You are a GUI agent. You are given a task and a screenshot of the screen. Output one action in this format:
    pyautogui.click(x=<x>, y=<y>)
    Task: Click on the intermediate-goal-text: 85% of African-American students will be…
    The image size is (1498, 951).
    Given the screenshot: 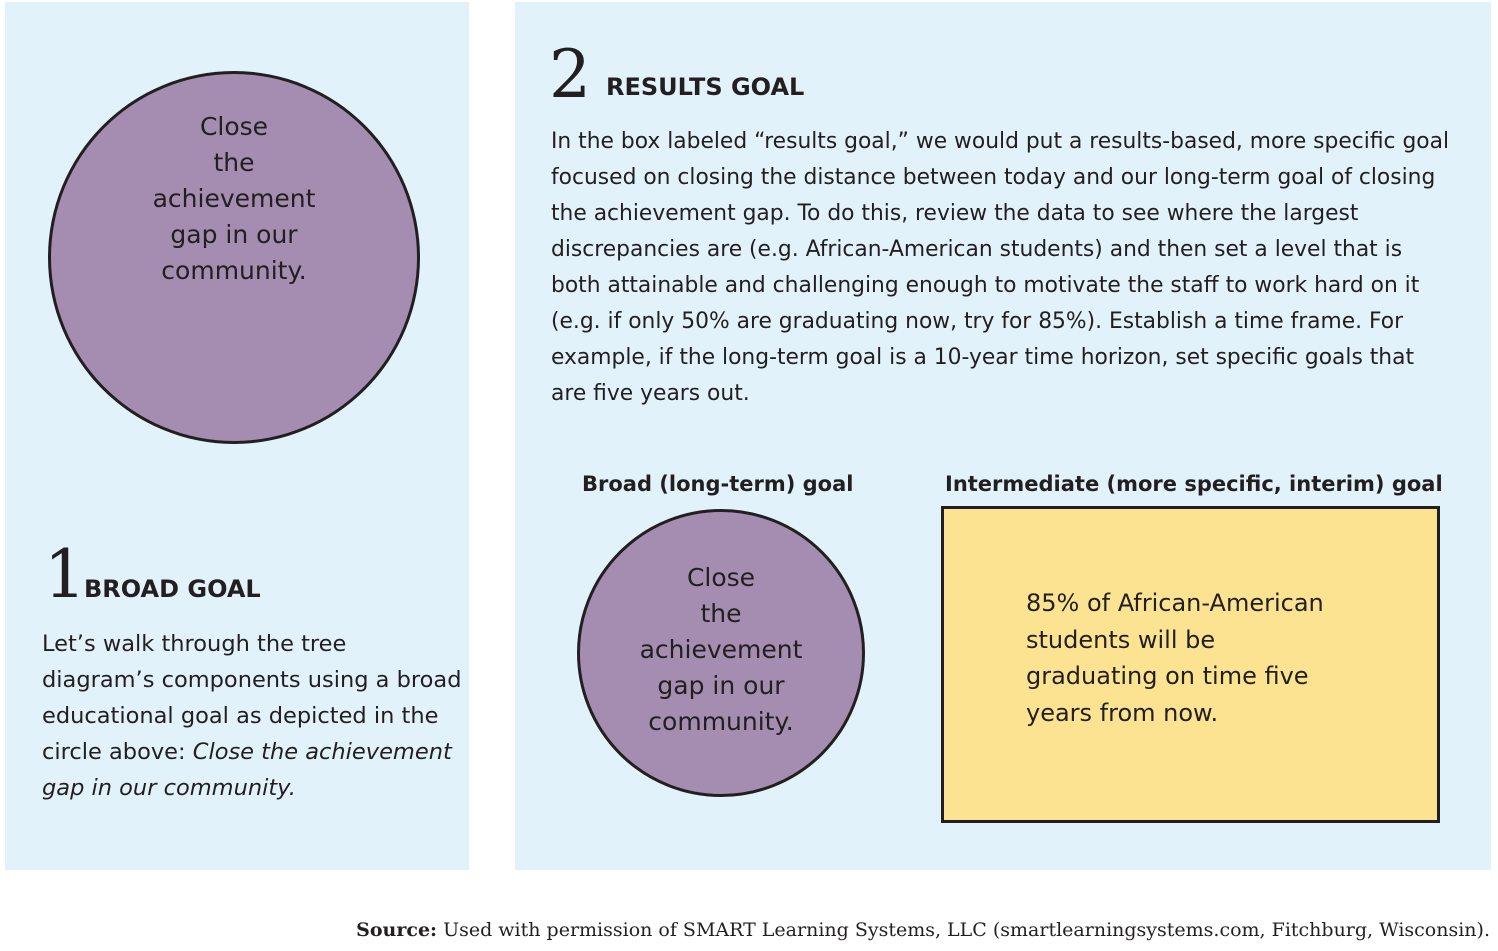 What is the action you would take?
    pyautogui.click(x=1175, y=658)
    